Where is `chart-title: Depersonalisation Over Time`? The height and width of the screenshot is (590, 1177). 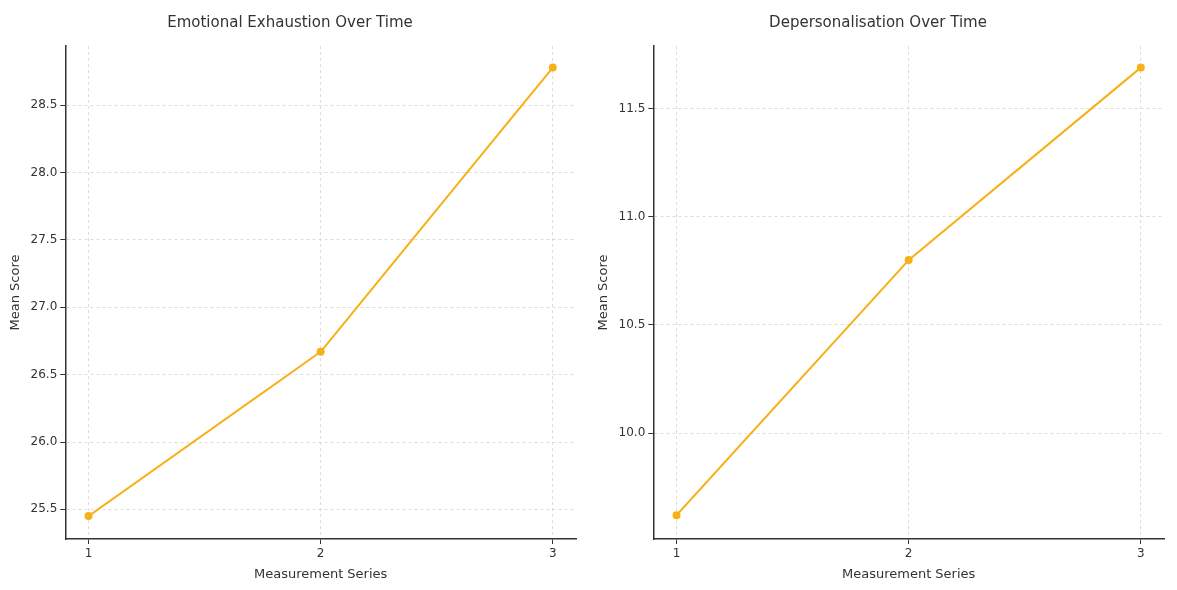
chart-title: Depersonalisation Over Time is located at coordinates (878, 21).